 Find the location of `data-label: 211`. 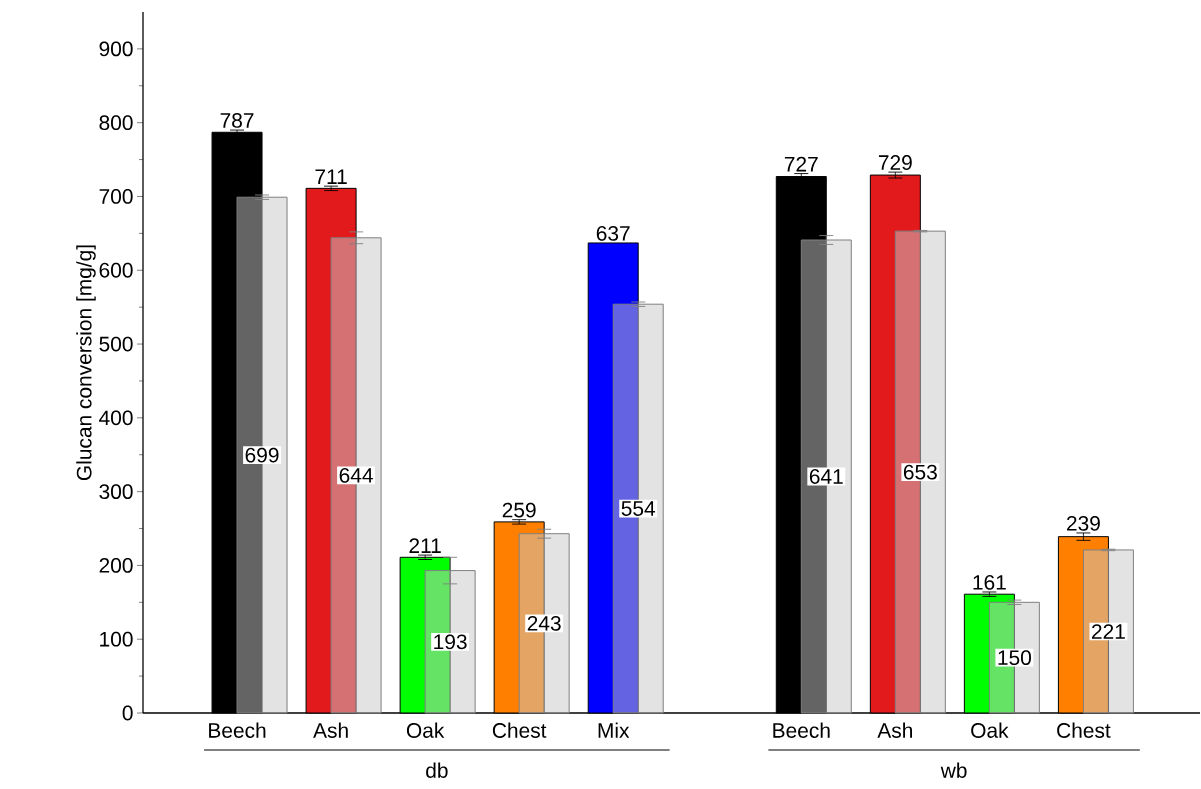

data-label: 211 is located at coordinates (425, 545).